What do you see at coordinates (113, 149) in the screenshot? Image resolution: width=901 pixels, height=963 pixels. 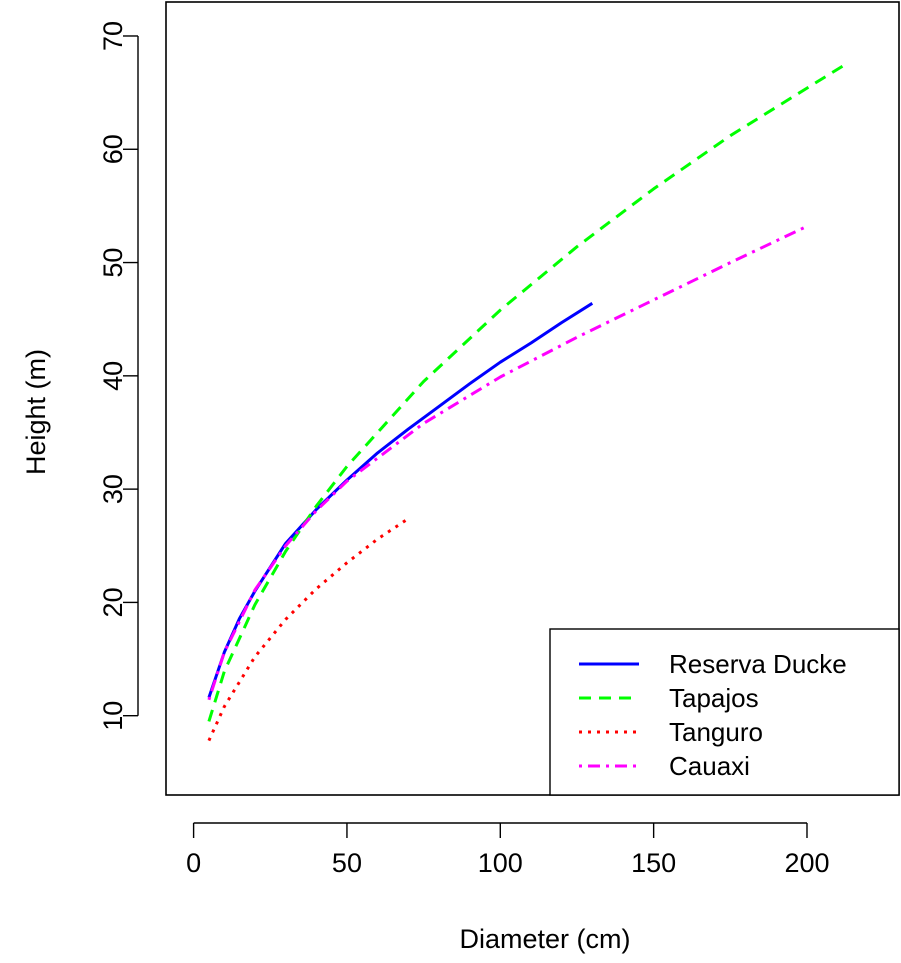 I see `y-tick-label: 60` at bounding box center [113, 149].